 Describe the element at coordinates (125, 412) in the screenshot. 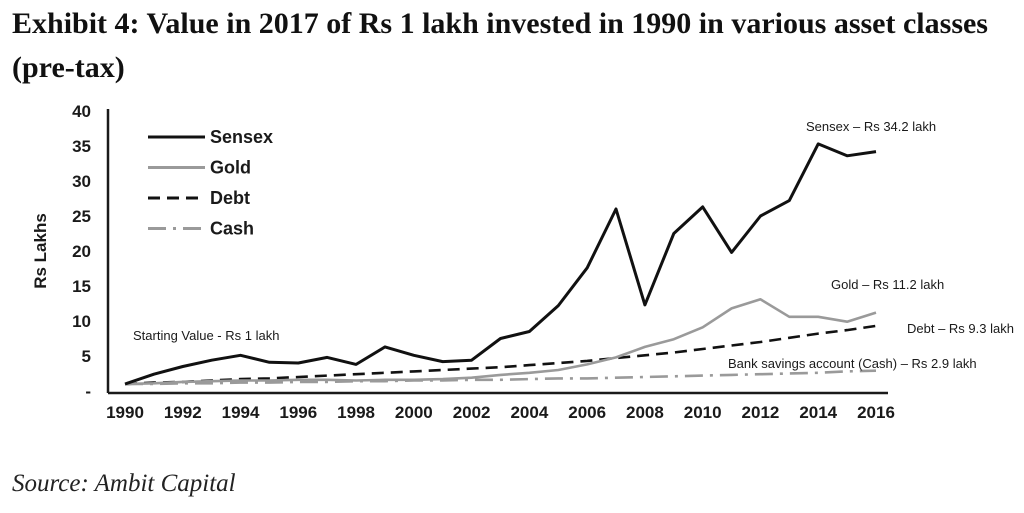

I see `x-tick-label: 1990` at that location.